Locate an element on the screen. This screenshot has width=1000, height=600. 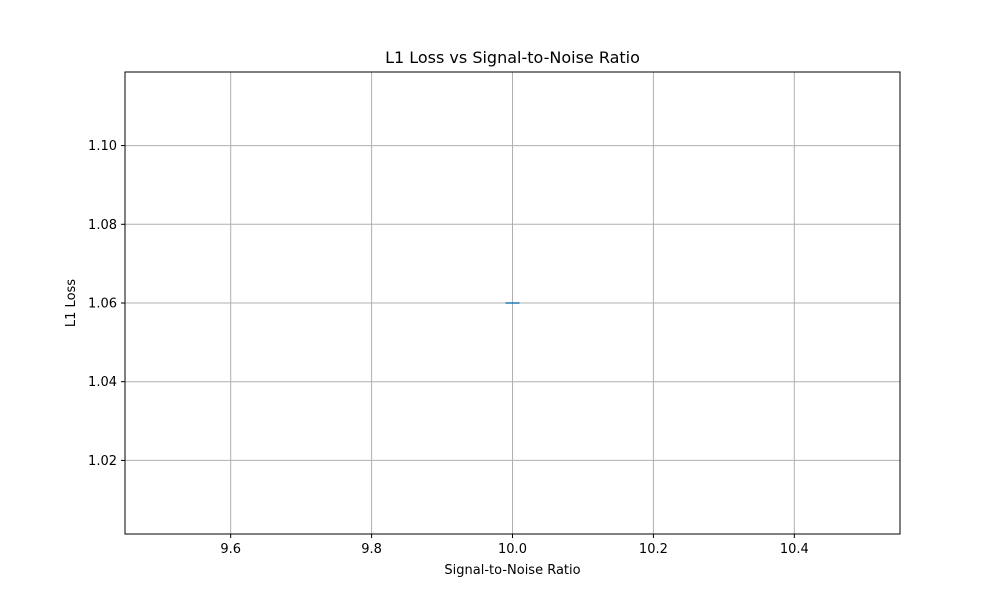
y-tick-label: 1.02 is located at coordinates (102, 461).